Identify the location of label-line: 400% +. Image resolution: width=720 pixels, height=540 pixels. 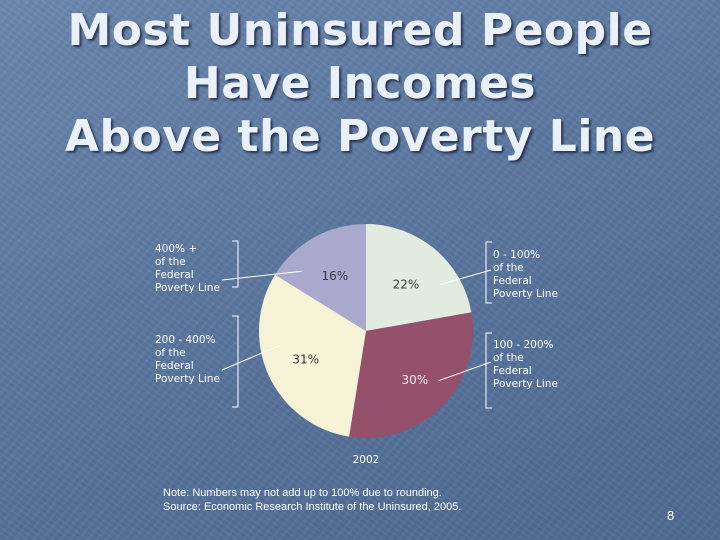
(176, 249).